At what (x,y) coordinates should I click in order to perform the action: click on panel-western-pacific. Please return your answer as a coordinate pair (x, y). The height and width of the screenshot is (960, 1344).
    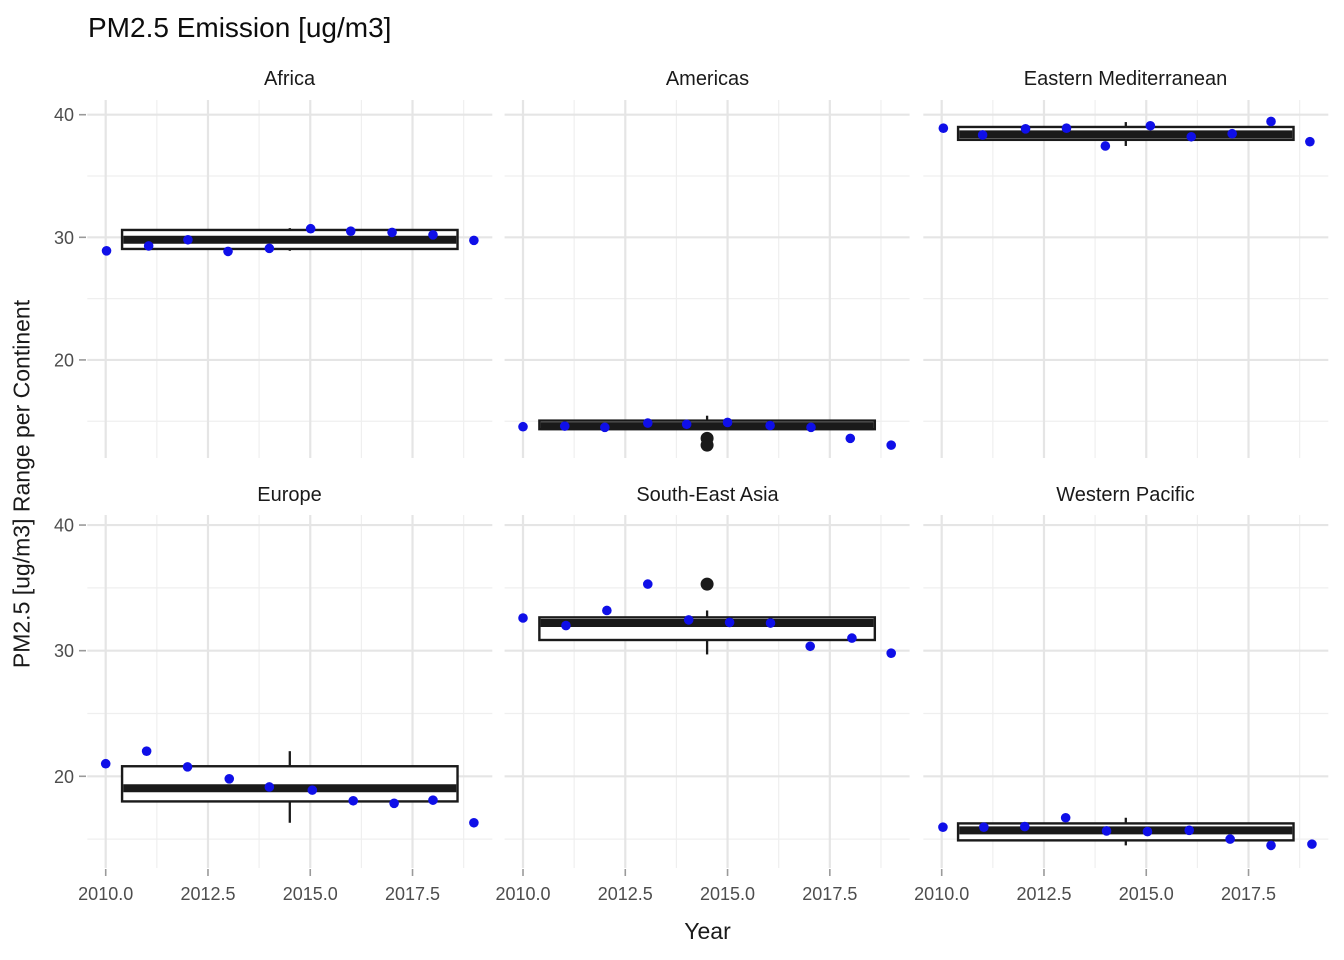
    Looking at the image, I should click on (1126, 691).